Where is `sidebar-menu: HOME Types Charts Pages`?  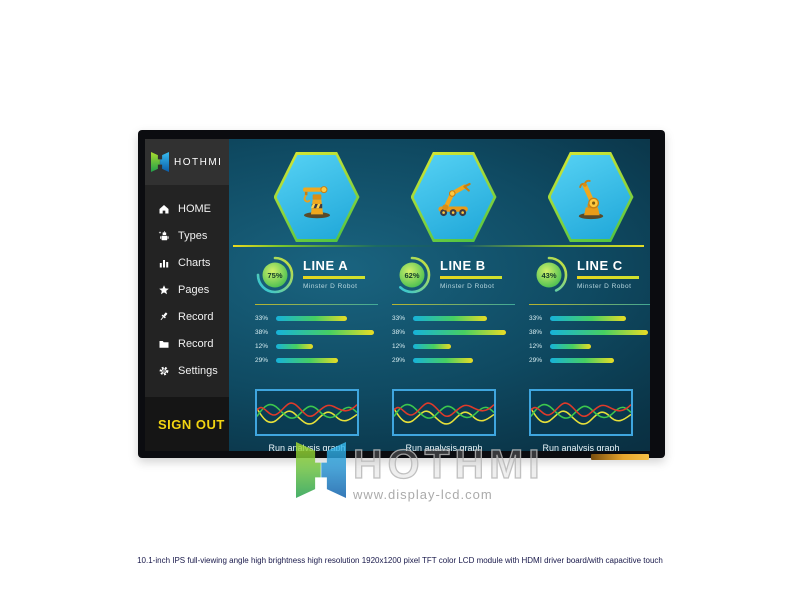
sidebar-menu: HOME Types Charts Pages is located at coordinates (187, 284).